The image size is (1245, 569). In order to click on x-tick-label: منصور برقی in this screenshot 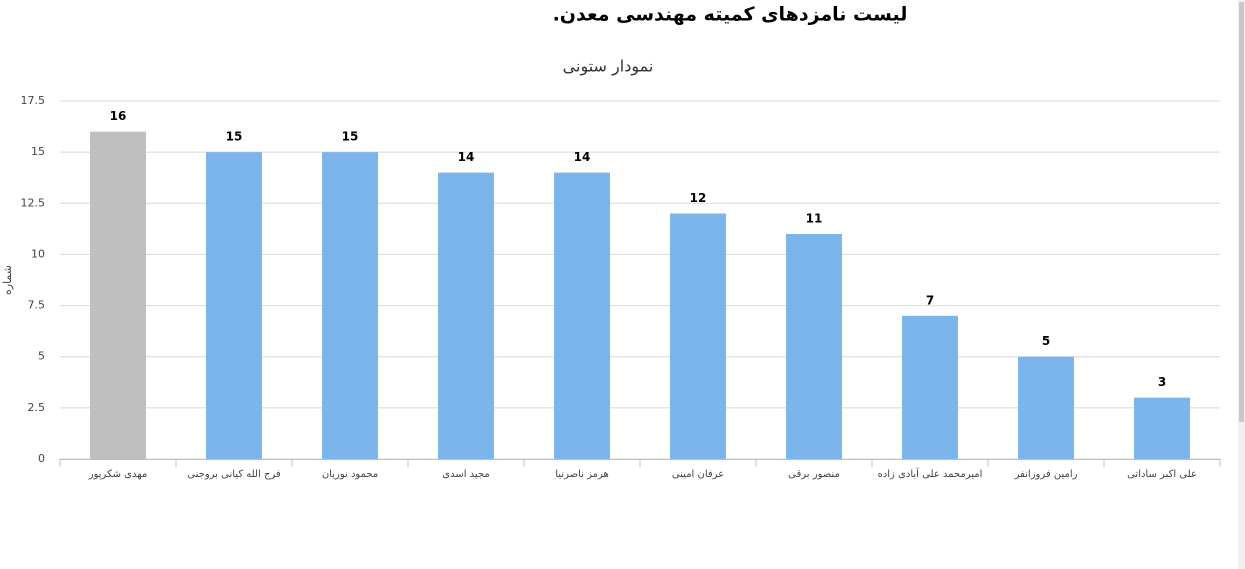, I will do `click(814, 474)`.